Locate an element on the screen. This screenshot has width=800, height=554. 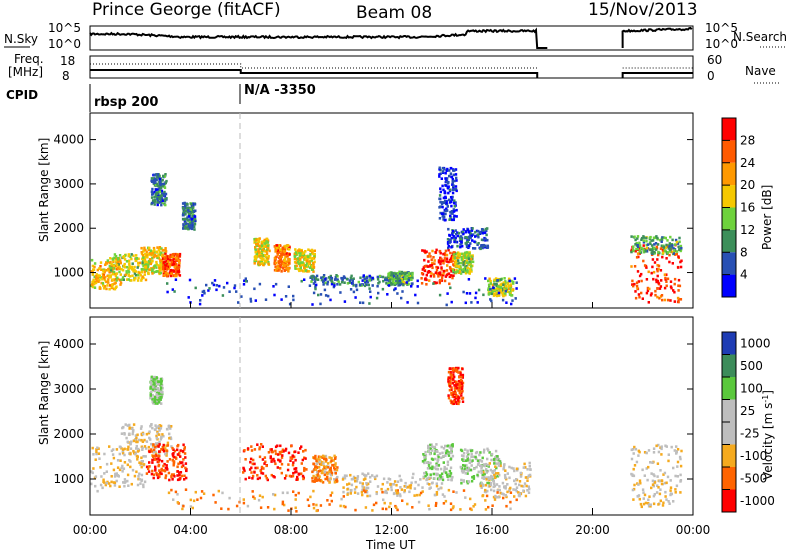
colorbar-tick-label: 28 is located at coordinates (747, 140).